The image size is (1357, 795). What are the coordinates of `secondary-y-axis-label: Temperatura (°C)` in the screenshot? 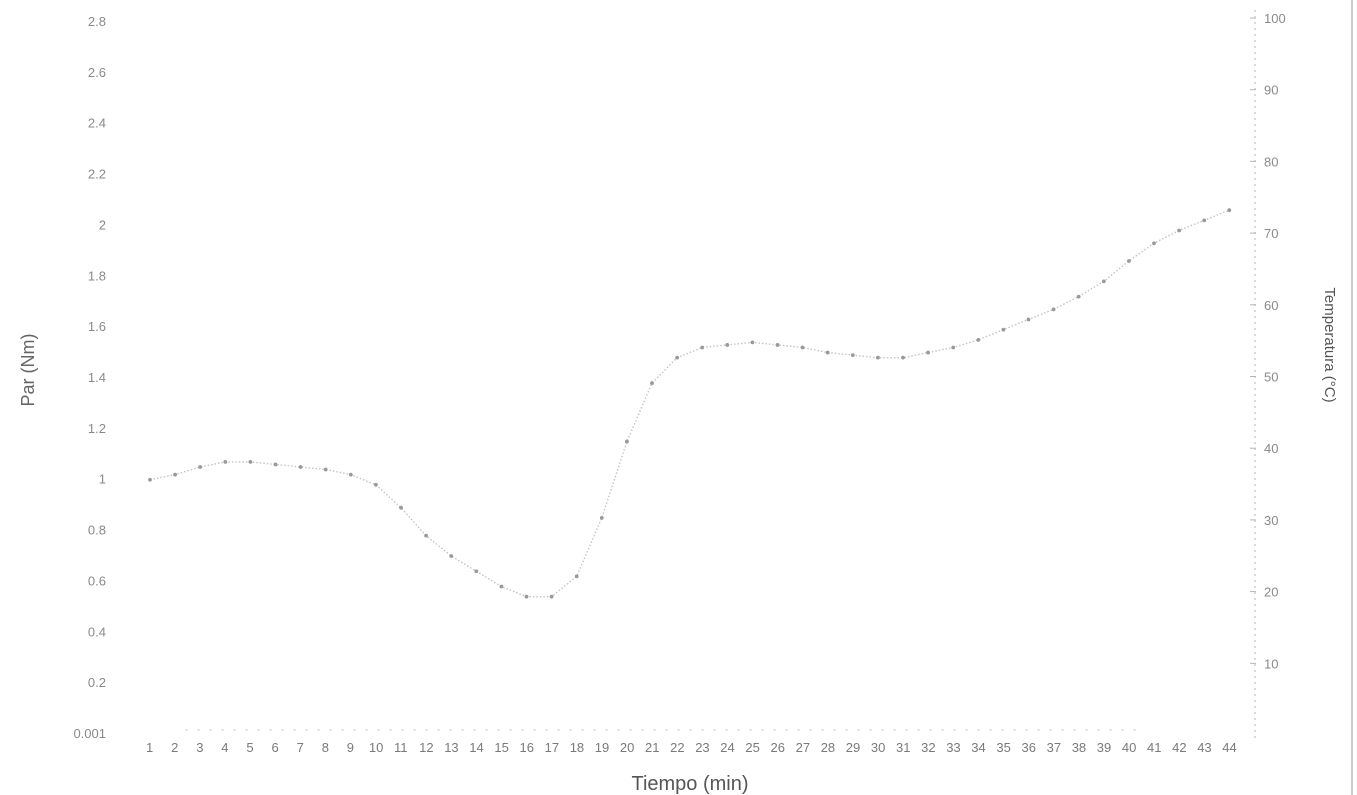 It's located at (1329, 344).